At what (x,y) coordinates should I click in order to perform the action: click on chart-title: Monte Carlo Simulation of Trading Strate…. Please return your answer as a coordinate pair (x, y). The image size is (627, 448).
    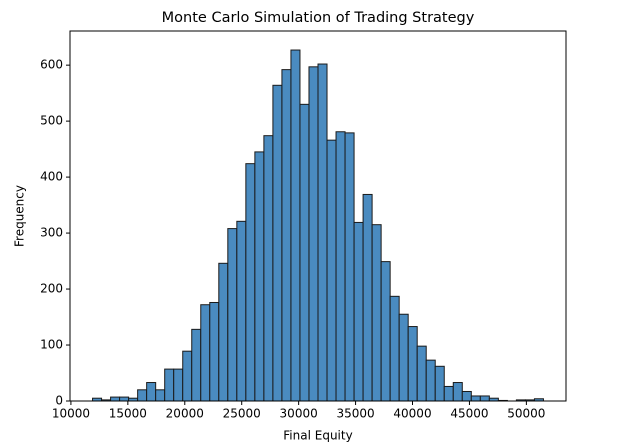
    Looking at the image, I should click on (318, 18).